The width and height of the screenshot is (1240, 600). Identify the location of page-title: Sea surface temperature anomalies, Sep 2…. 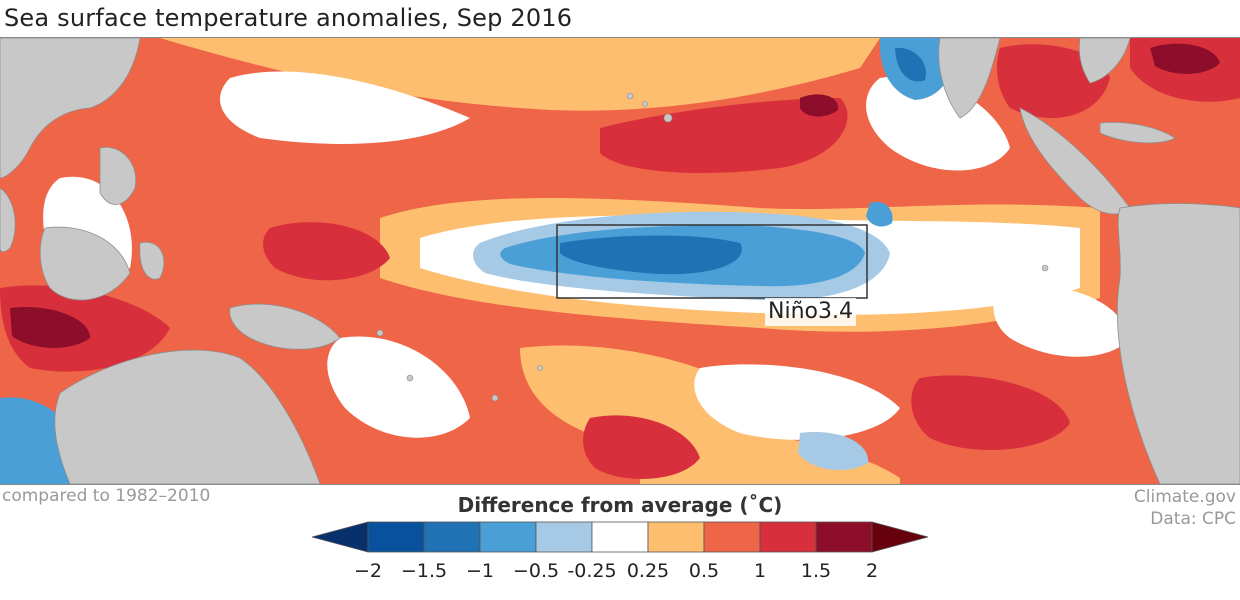
(288, 18).